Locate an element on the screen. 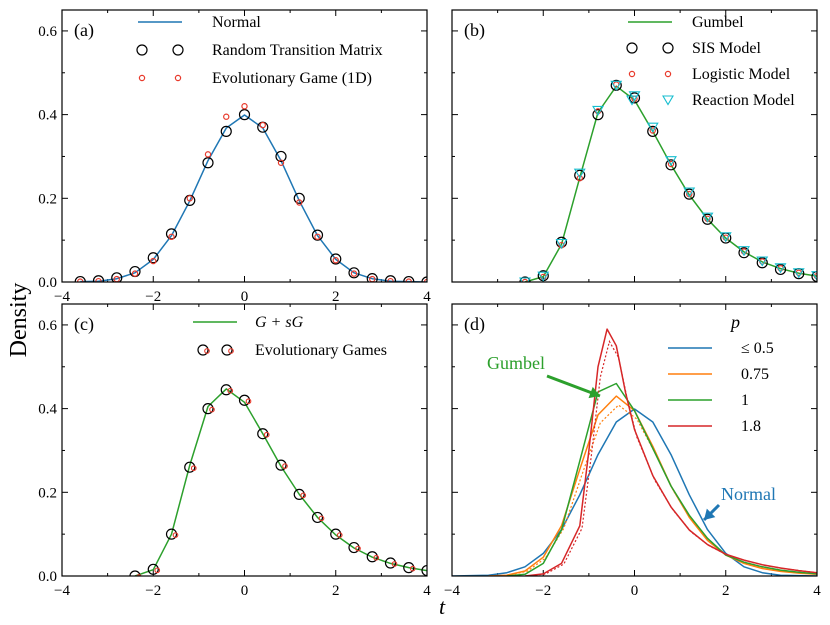  legend-title: p is located at coordinates (734, 322).